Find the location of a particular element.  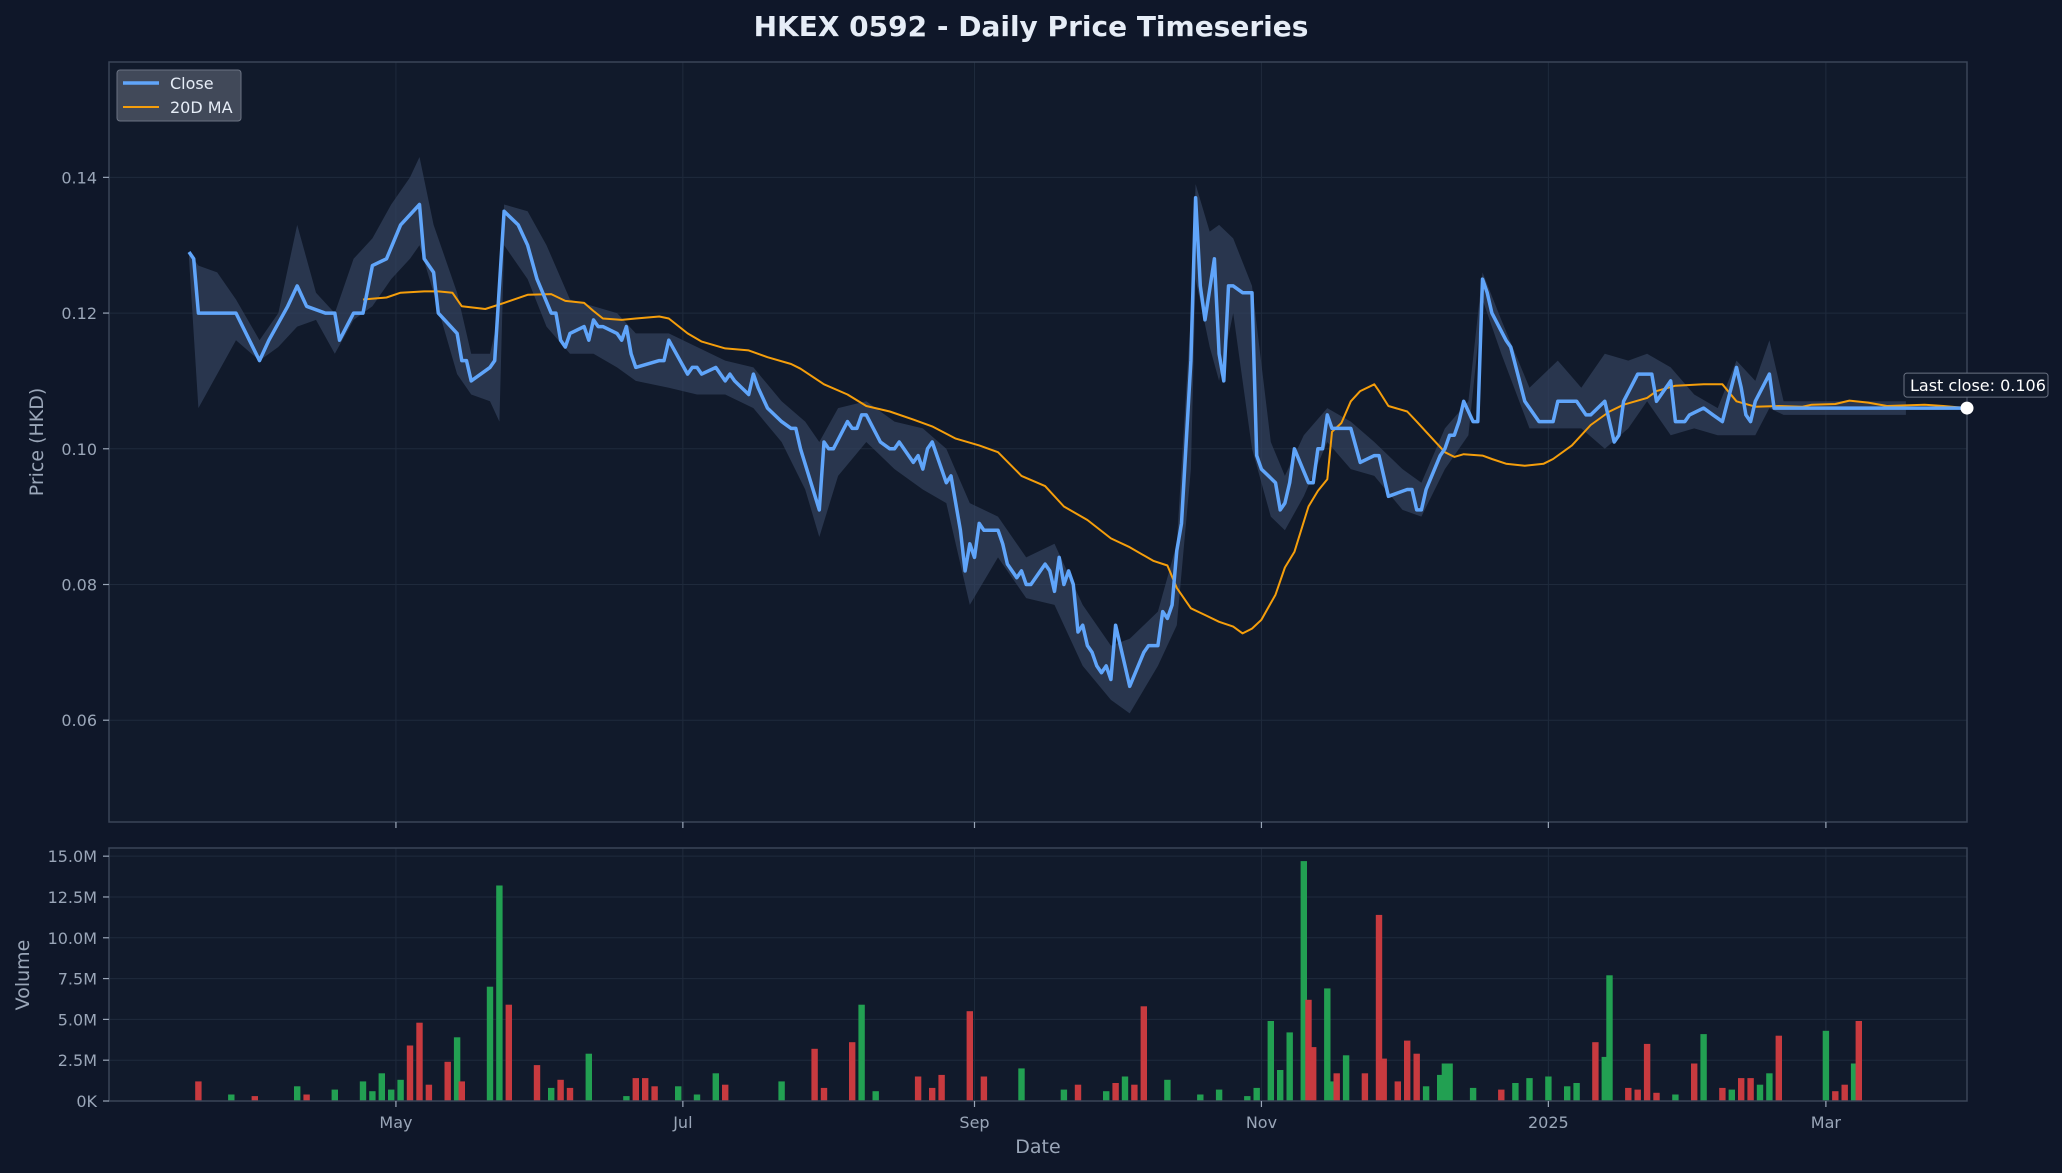

legend-ma-label: 20D MA is located at coordinates (201, 107).